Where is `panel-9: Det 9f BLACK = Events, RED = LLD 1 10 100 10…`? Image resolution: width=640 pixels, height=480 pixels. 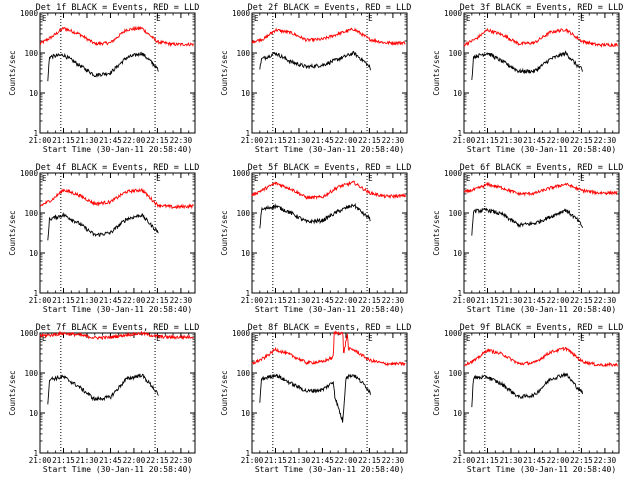 panel-9: Det 9f BLACK = Events, RED = LLD 1 10 100 10… is located at coordinates (527, 398).